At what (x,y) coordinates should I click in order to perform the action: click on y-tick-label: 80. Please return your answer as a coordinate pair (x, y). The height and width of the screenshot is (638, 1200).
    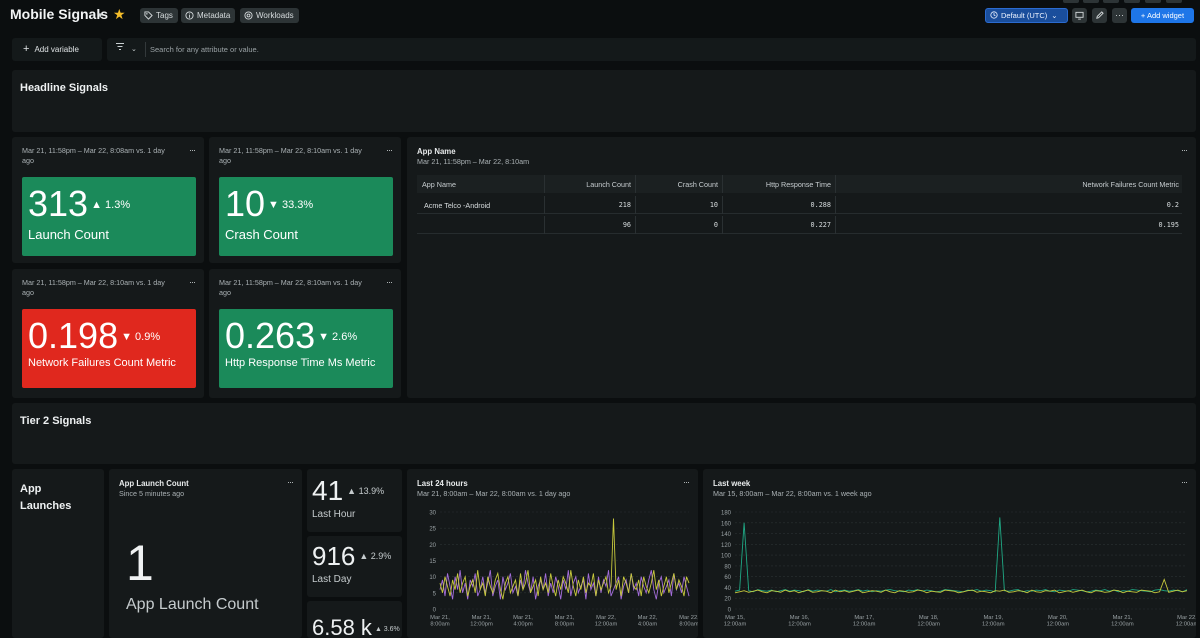
    Looking at the image, I should click on (727, 567).